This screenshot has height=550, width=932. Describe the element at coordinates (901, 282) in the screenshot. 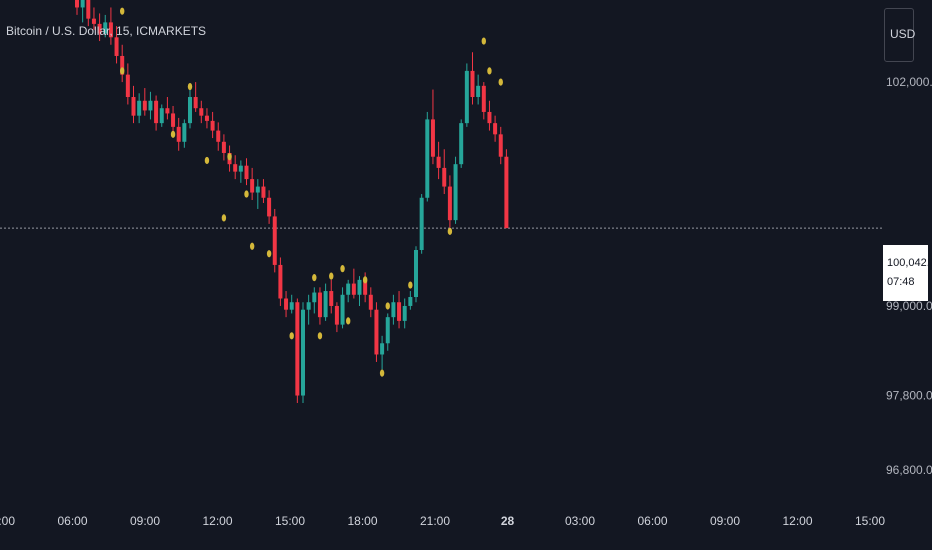

I see `bar-countdown: 07:48` at that location.